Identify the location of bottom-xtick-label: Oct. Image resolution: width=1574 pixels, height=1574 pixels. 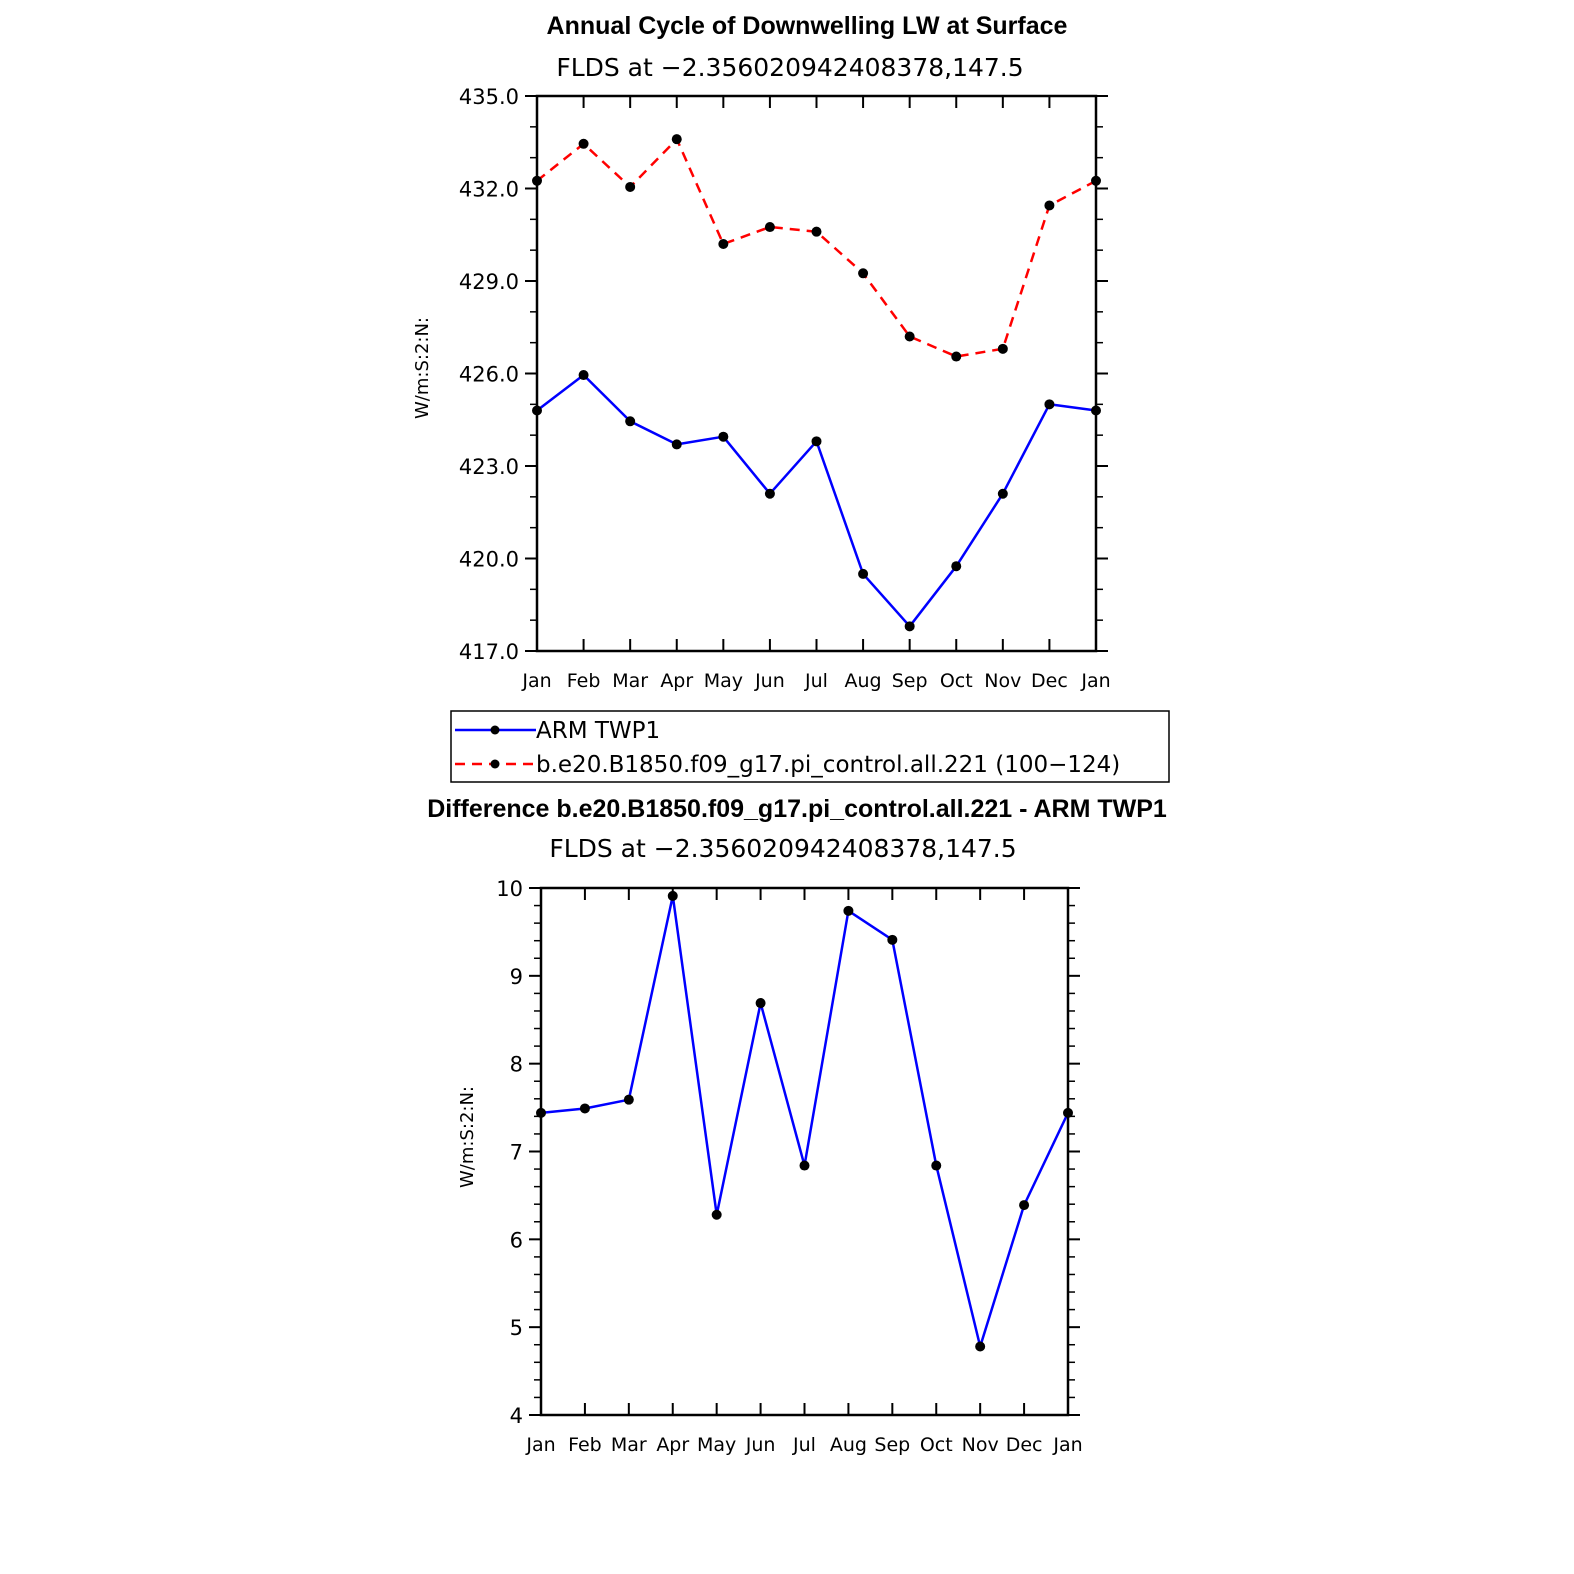
(936, 1445).